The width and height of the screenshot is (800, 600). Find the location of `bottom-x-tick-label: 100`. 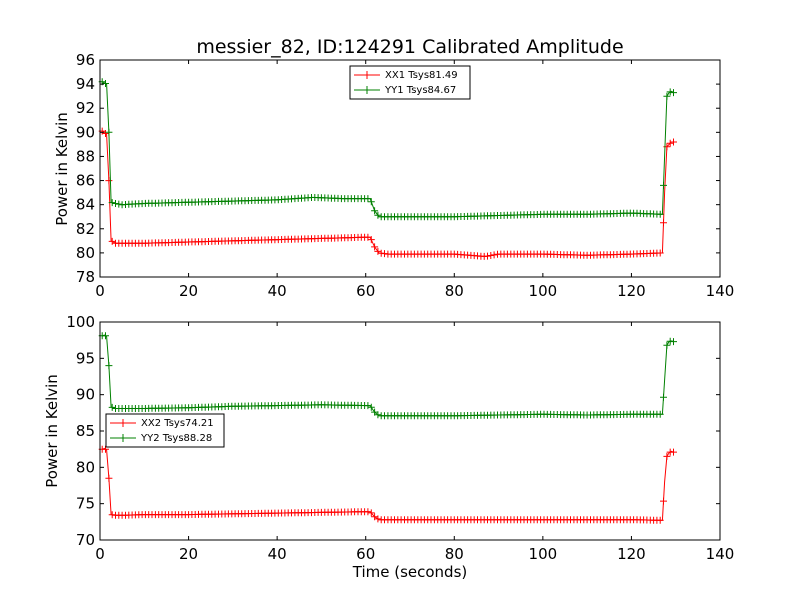

bottom-x-tick-label: 100 is located at coordinates (543, 554).